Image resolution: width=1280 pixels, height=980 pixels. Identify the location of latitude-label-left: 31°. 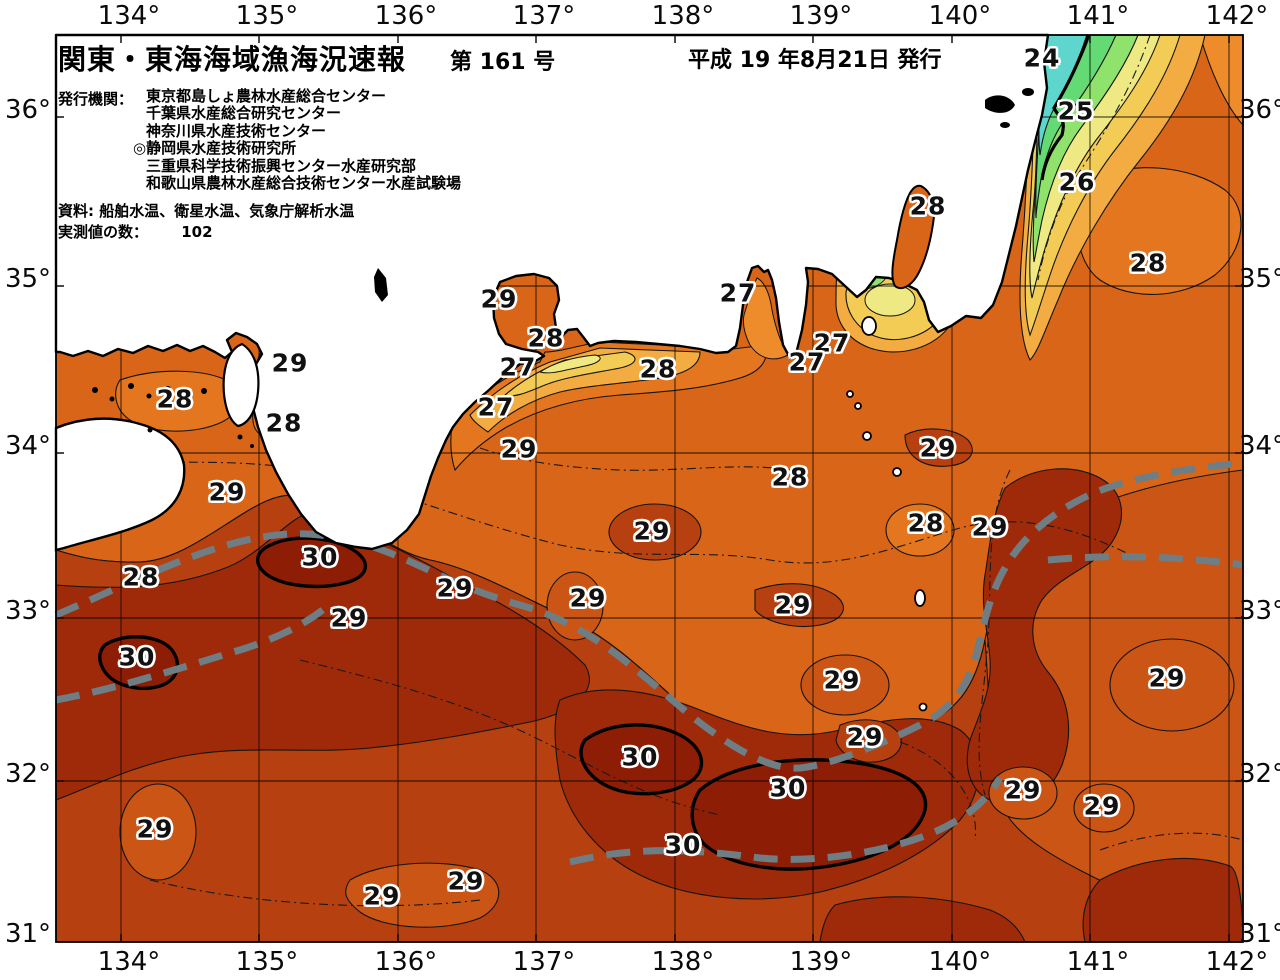
(28, 934).